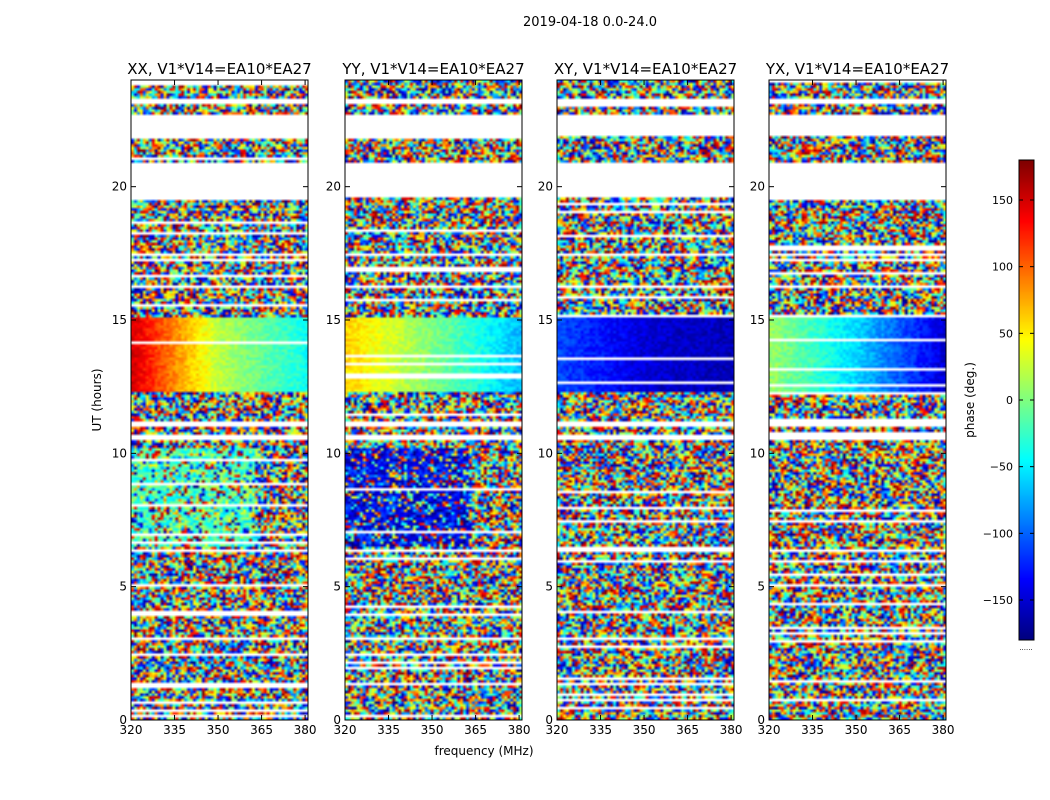 Image resolution: width=1050 pixels, height=800 pixels. I want to click on x-axis-label: frequency (MHz), so click(483, 751).